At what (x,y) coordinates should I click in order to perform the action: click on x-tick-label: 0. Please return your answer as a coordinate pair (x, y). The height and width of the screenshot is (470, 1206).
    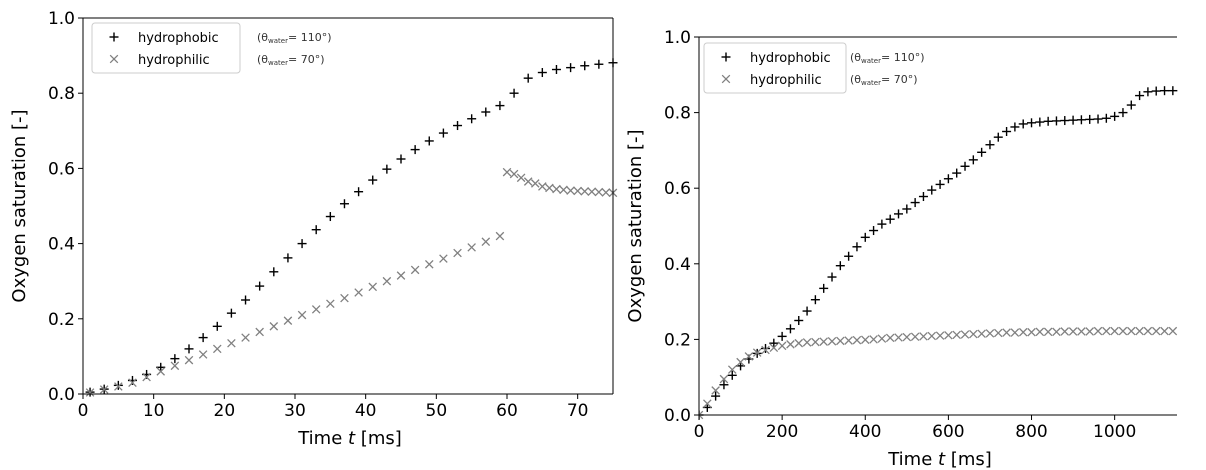
    Looking at the image, I should click on (699, 432).